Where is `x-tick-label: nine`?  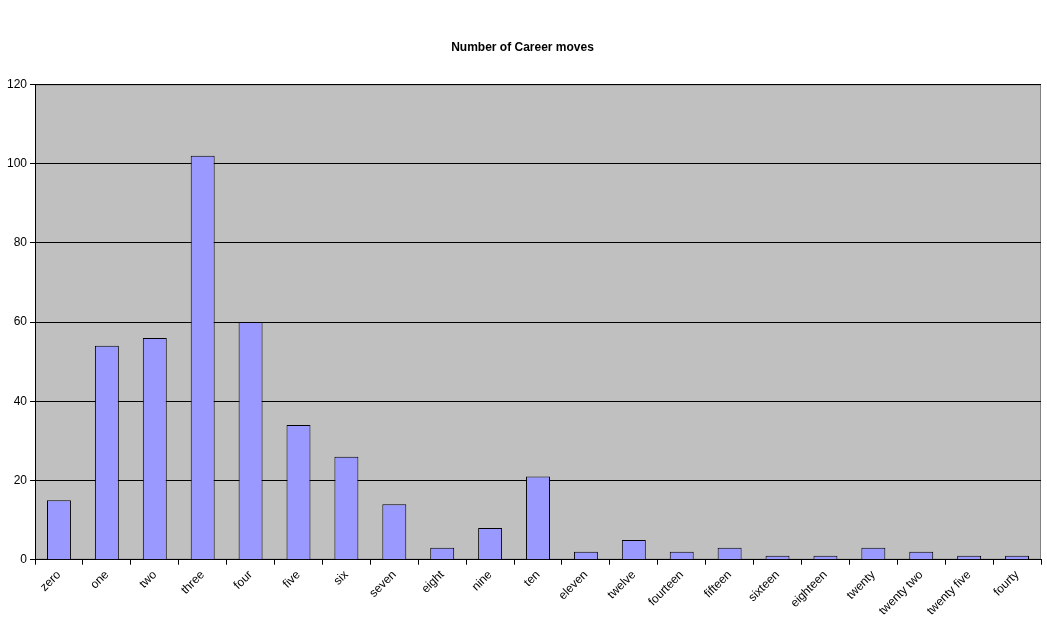
x-tick-label: nine is located at coordinates (481, 580).